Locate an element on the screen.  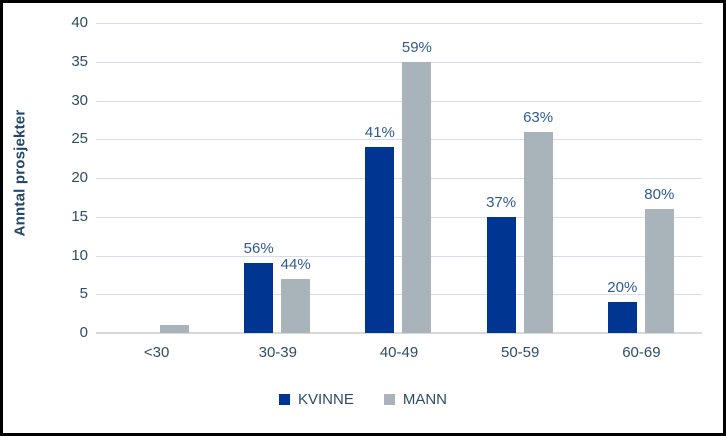
x-tick-label-40-49: 40-49 is located at coordinates (399, 352).